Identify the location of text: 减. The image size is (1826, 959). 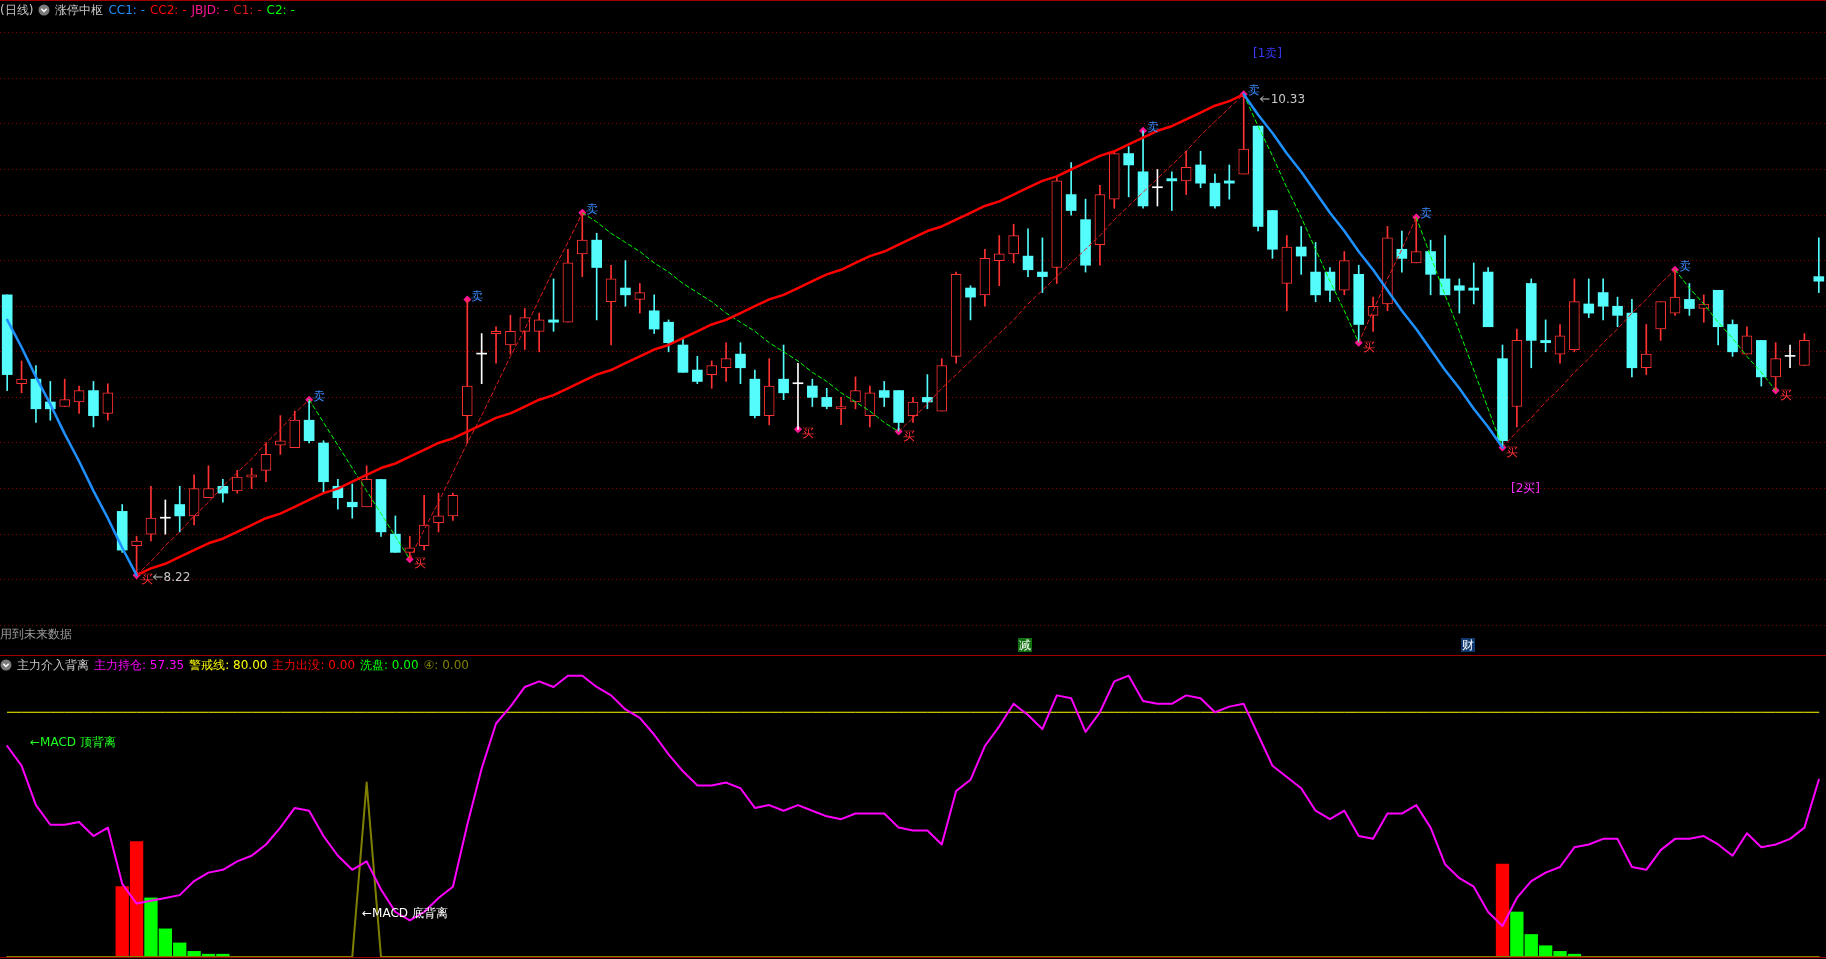
(1025, 645).